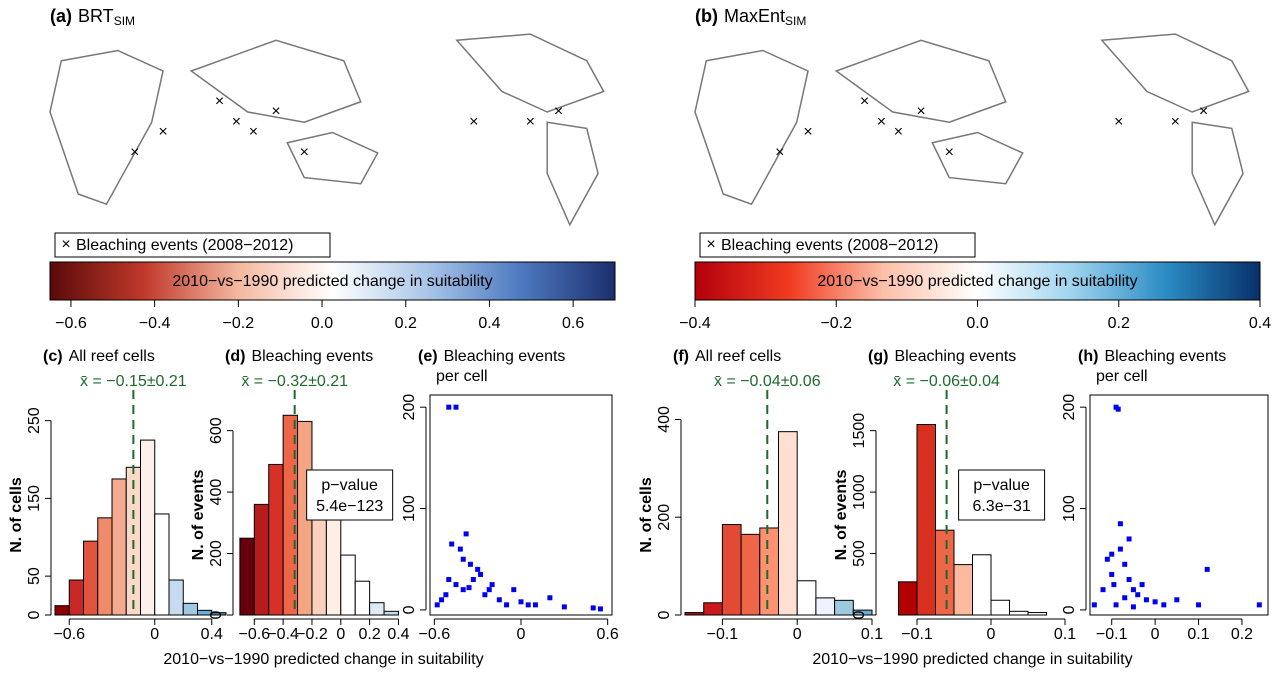 The width and height of the screenshot is (1279, 674). What do you see at coordinates (836, 323) in the screenshot?
I see `colorbar-tick-label: −0.2` at bounding box center [836, 323].